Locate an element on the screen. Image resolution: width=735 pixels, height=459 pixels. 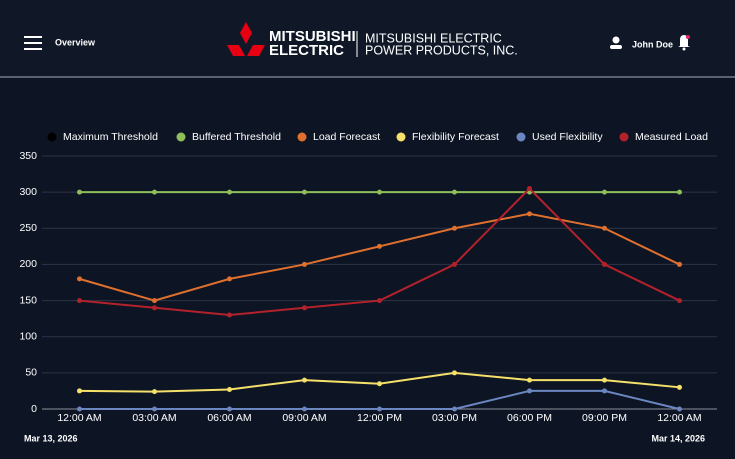
legend-label: Load Forecast is located at coordinates (346, 137).